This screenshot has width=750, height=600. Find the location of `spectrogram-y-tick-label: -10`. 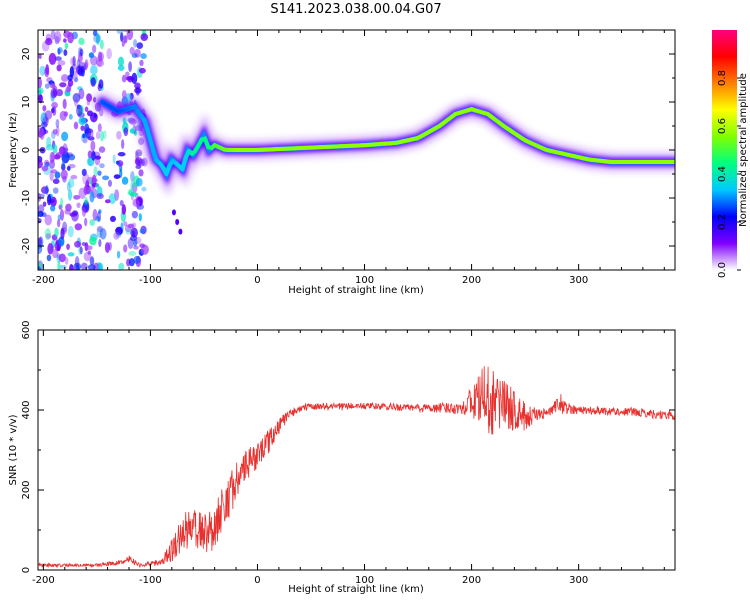

spectrogram-y-tick-label: -10 is located at coordinates (26, 198).